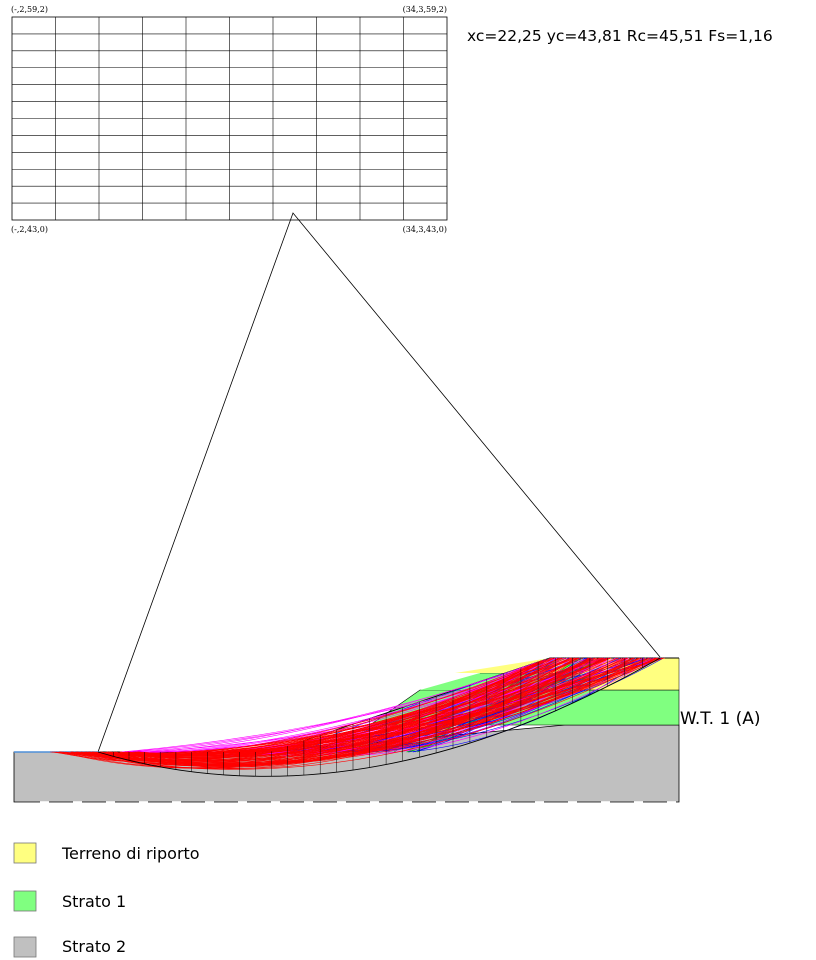 The height and width of the screenshot is (960, 816). Describe the element at coordinates (130, 853) in the screenshot. I see `legend-label-terreno: Terreno di riporto` at that location.